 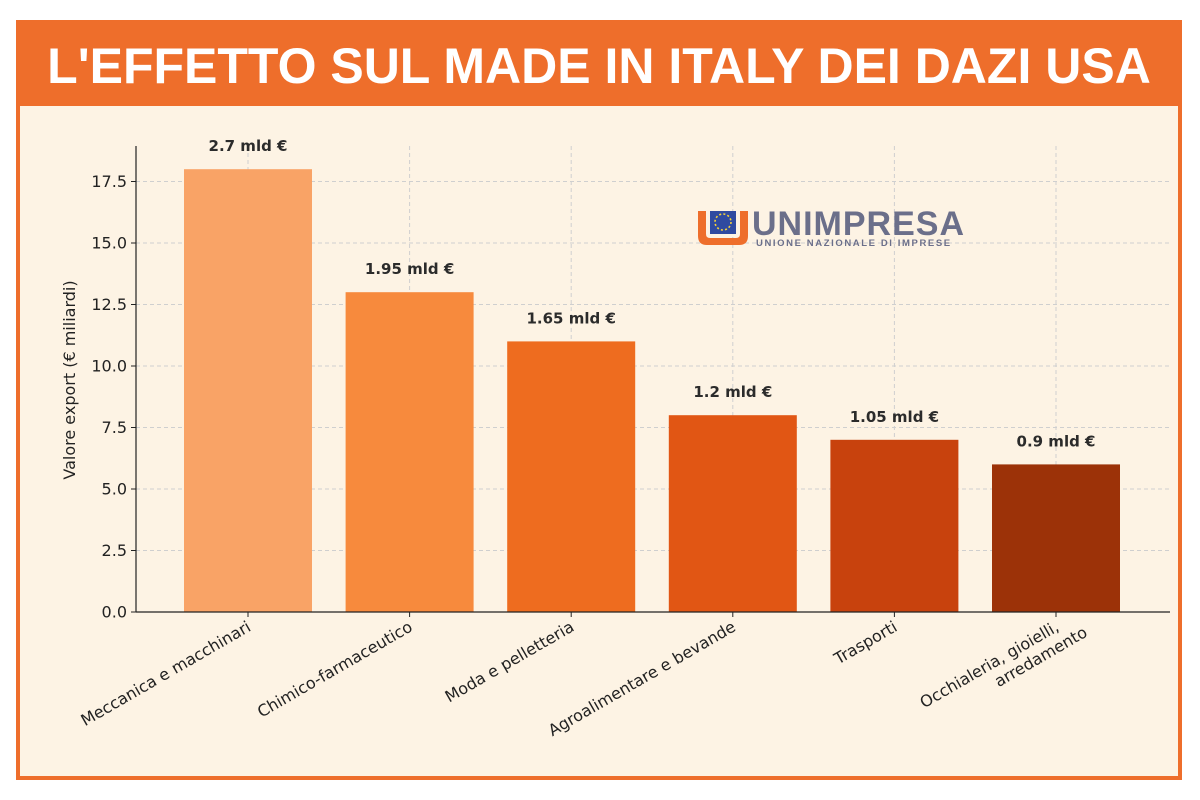 What do you see at coordinates (858, 224) in the screenshot?
I see `logo-text: UNIMPRESA` at bounding box center [858, 224].